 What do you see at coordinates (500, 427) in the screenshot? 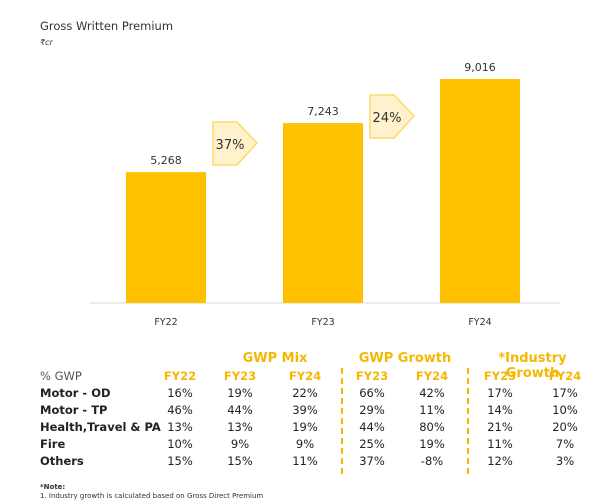
I see `table-cell: 21%` at bounding box center [500, 427].